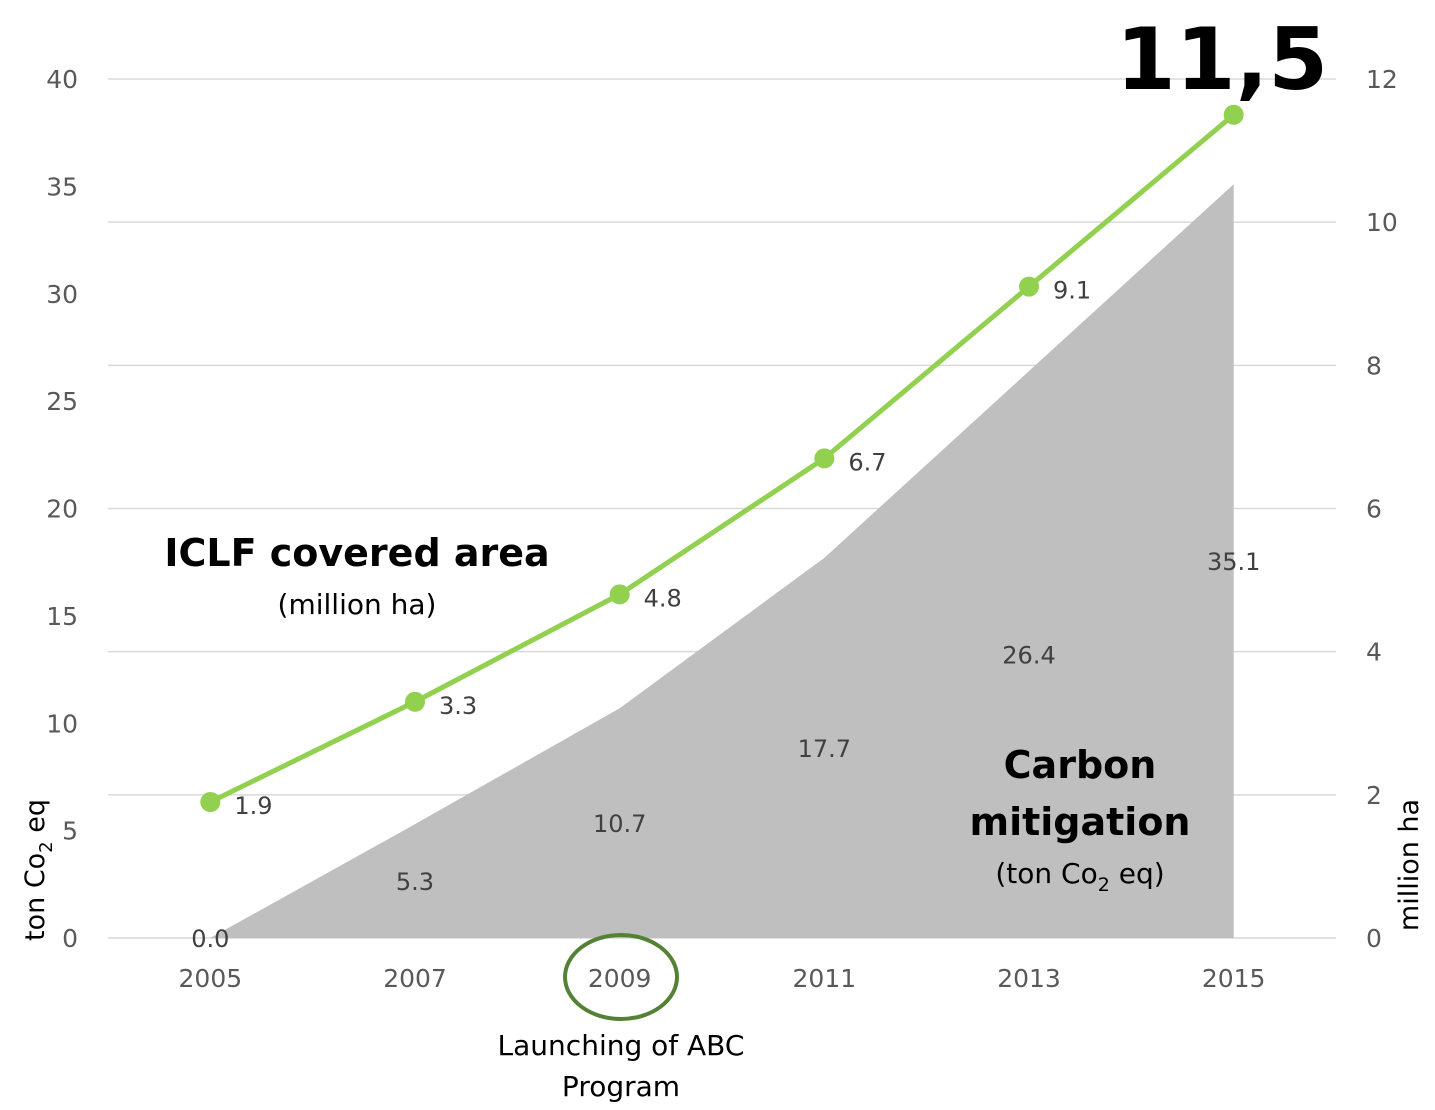 This screenshot has width=1435, height=1110. I want to click on line-data-label: 9.1, so click(1072, 291).